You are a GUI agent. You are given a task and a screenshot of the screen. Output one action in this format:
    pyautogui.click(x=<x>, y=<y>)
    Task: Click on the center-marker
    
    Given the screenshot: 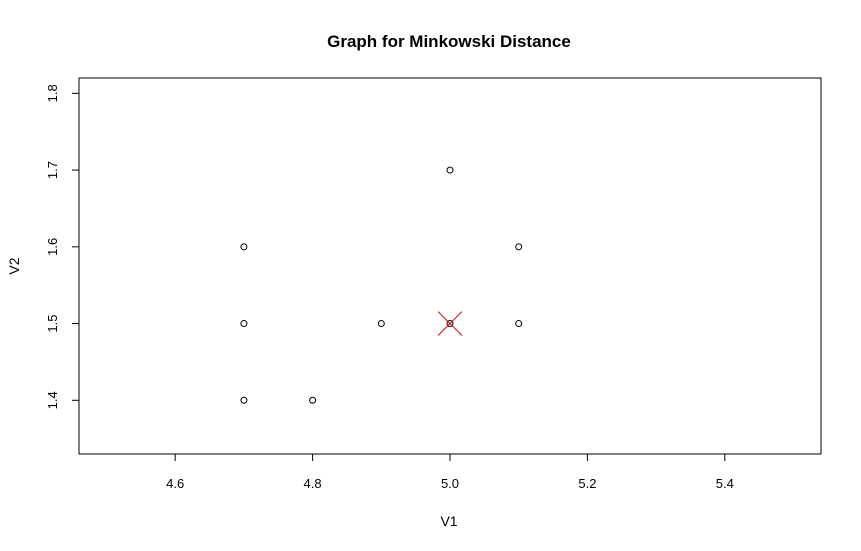 What is the action you would take?
    pyautogui.click(x=450, y=323)
    